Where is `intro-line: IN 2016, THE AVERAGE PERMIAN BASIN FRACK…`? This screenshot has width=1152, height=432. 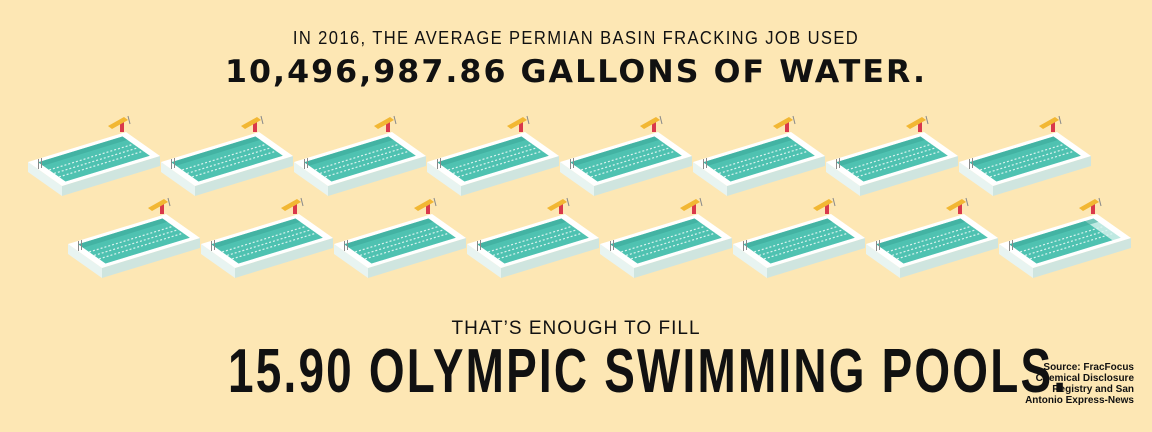
intro-line: IN 2016, THE AVERAGE PERMIAN BASIN FRACK… is located at coordinates (576, 38).